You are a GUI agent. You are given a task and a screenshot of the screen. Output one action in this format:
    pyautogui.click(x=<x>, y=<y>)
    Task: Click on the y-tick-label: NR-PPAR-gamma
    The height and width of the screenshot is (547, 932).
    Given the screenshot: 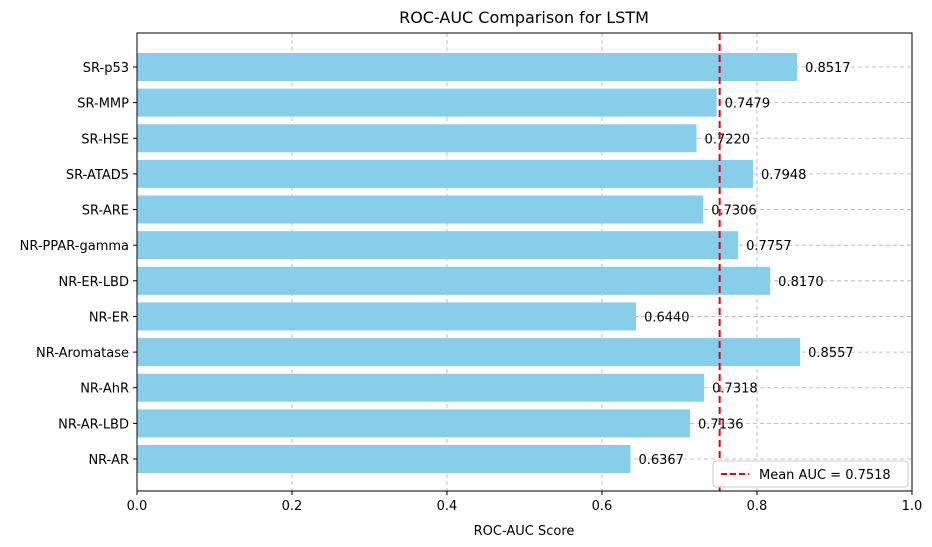 What is the action you would take?
    pyautogui.click(x=74, y=246)
    